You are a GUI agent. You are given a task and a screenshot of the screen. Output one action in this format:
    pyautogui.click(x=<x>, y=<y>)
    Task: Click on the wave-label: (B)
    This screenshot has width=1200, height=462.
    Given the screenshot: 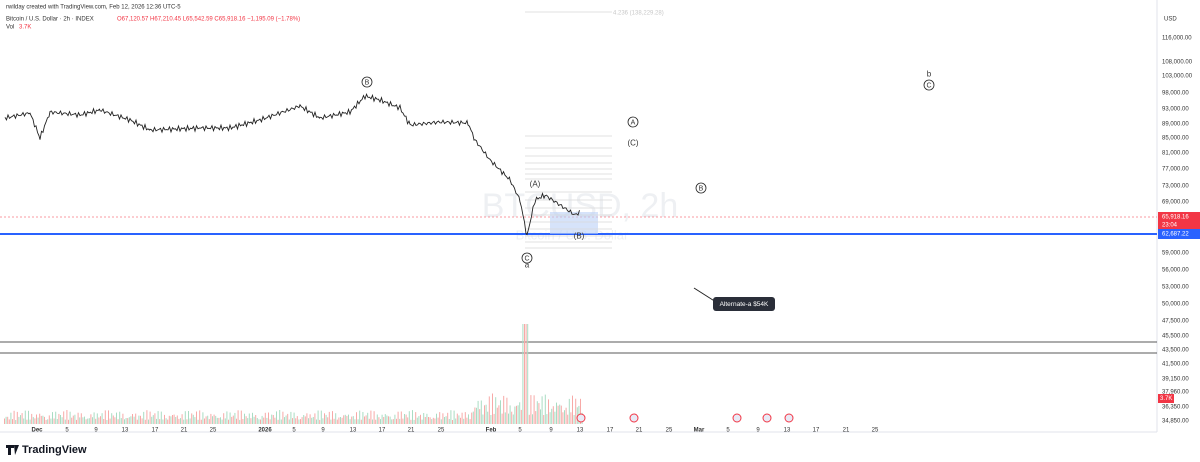 What is the action you would take?
    pyautogui.click(x=579, y=236)
    